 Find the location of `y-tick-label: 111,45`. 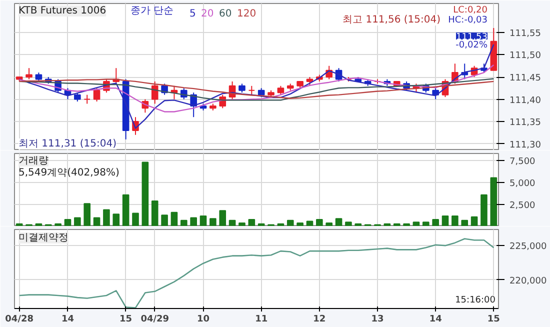

y-tick-label: 111,45 is located at coordinates (525, 79).